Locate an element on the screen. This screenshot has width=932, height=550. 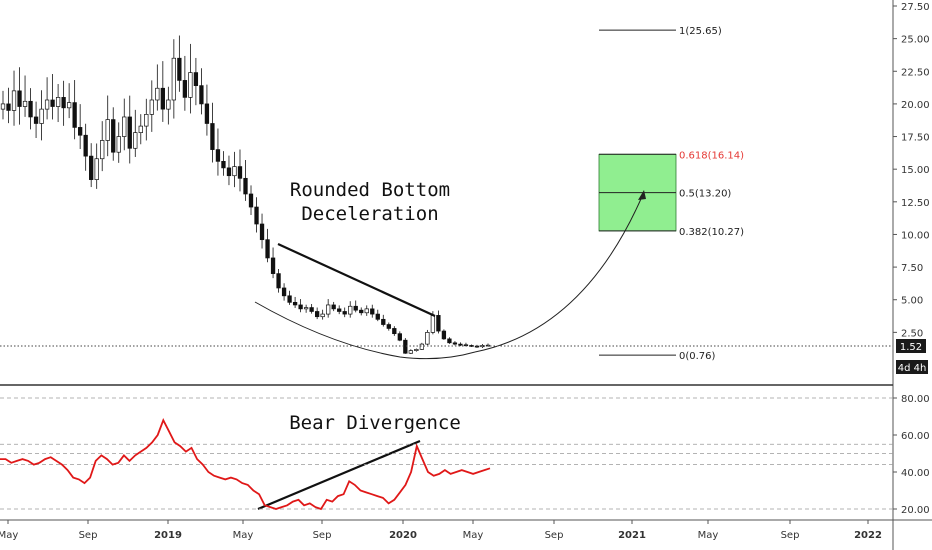
annotation-deceleration: Deceleration is located at coordinates (369, 214).